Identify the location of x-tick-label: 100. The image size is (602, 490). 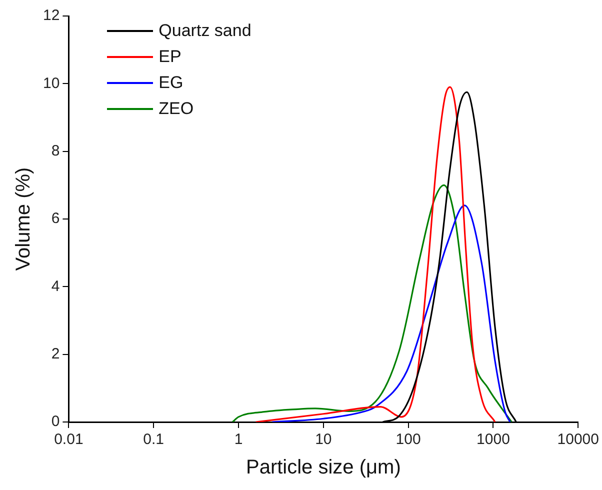
(408, 439).